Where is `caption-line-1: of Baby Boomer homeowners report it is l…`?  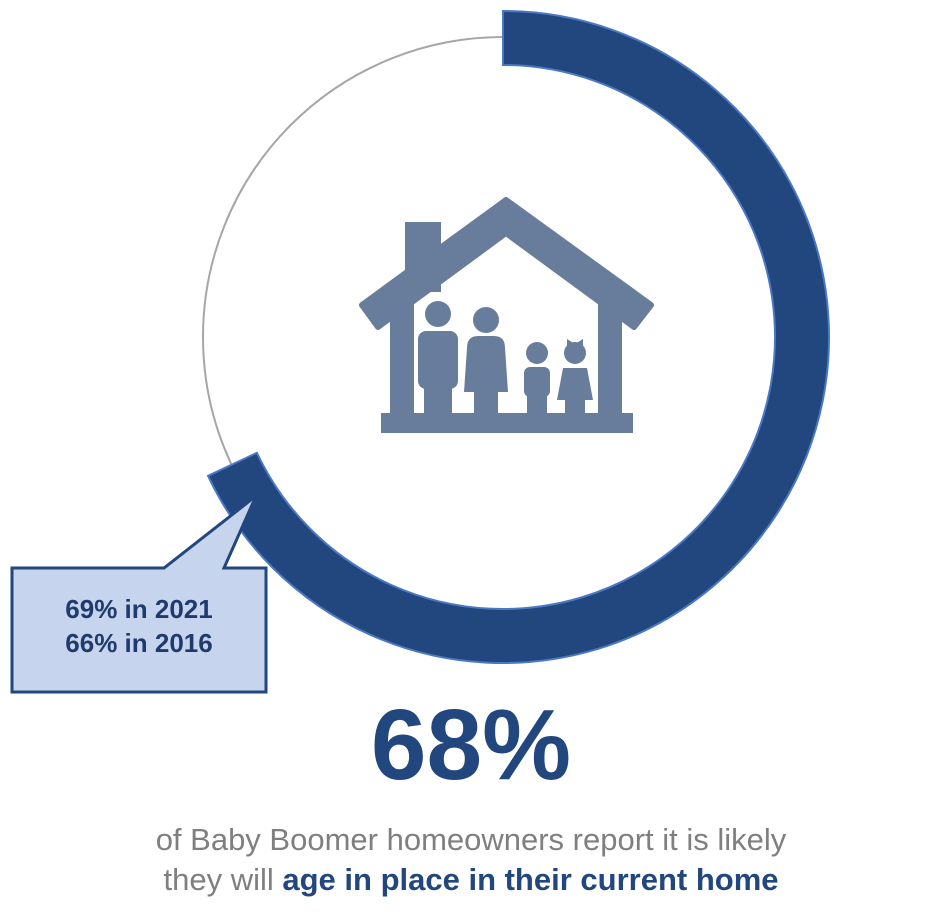
caption-line-1: of Baby Boomer homeowners report it is l… is located at coordinates (471, 839).